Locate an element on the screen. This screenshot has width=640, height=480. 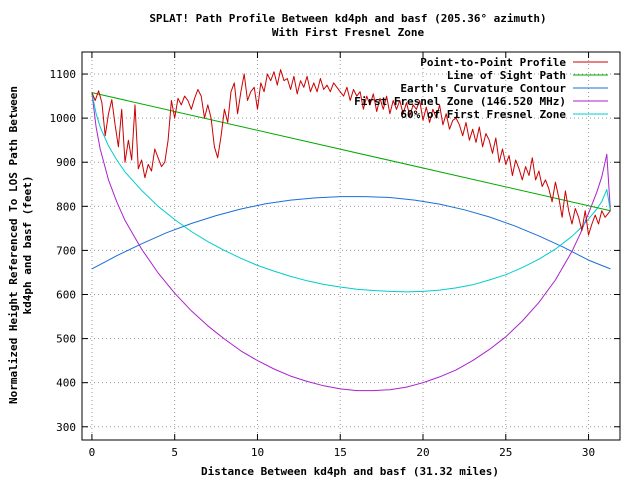
y-tick-label: 600 is located at coordinates (66, 295).